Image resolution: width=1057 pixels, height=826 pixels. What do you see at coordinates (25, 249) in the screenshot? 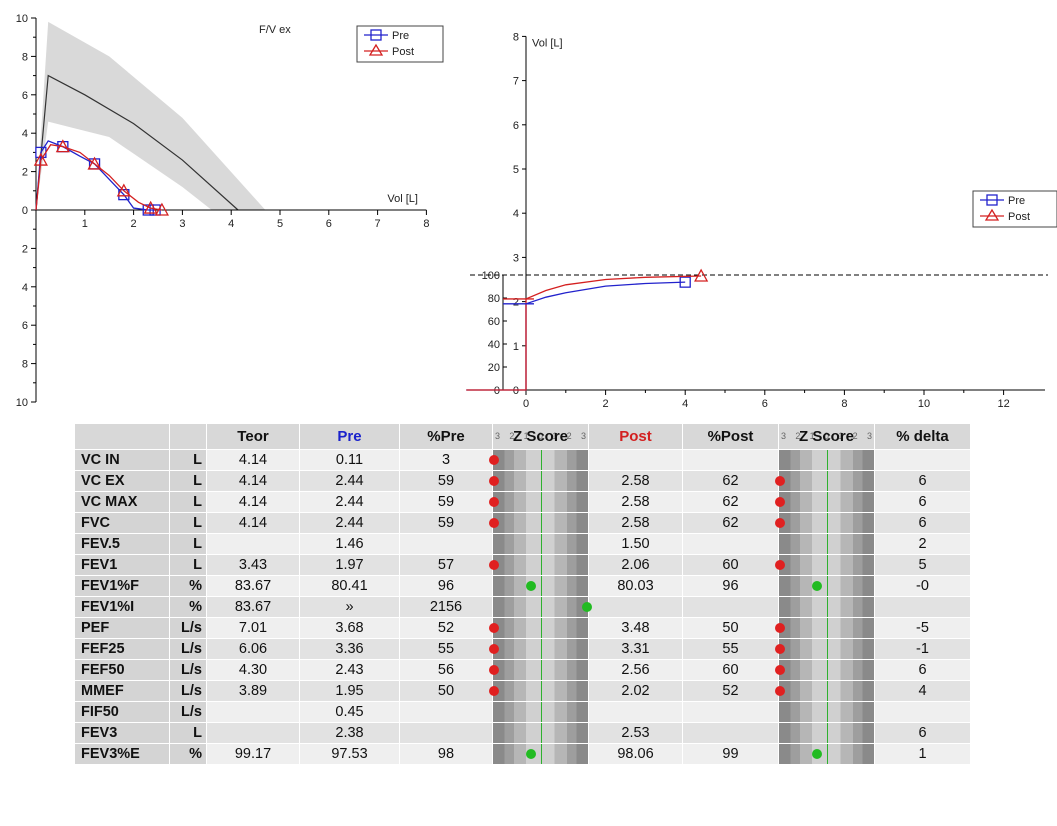
I see `y-tick-label: 2` at bounding box center [25, 249].